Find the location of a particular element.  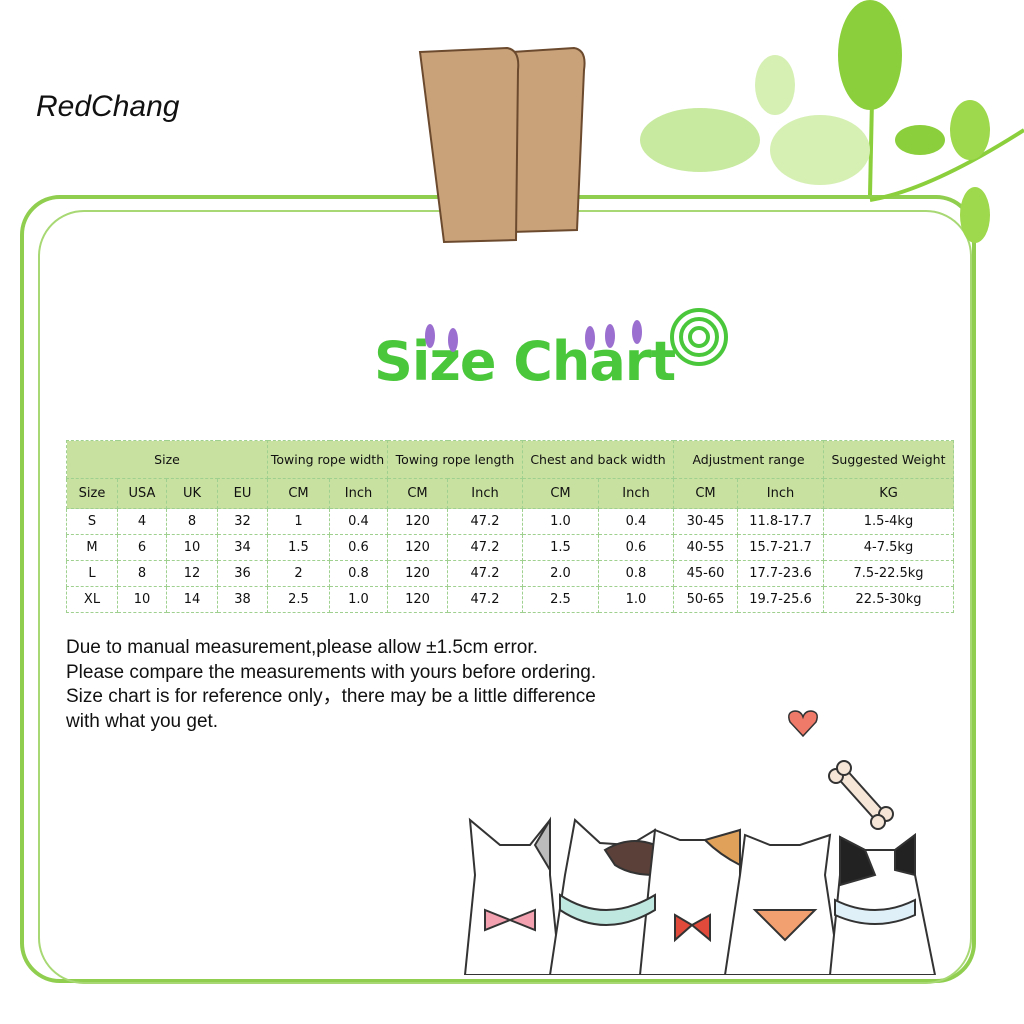

header-cell: Chest and back width is located at coordinates (598, 459).